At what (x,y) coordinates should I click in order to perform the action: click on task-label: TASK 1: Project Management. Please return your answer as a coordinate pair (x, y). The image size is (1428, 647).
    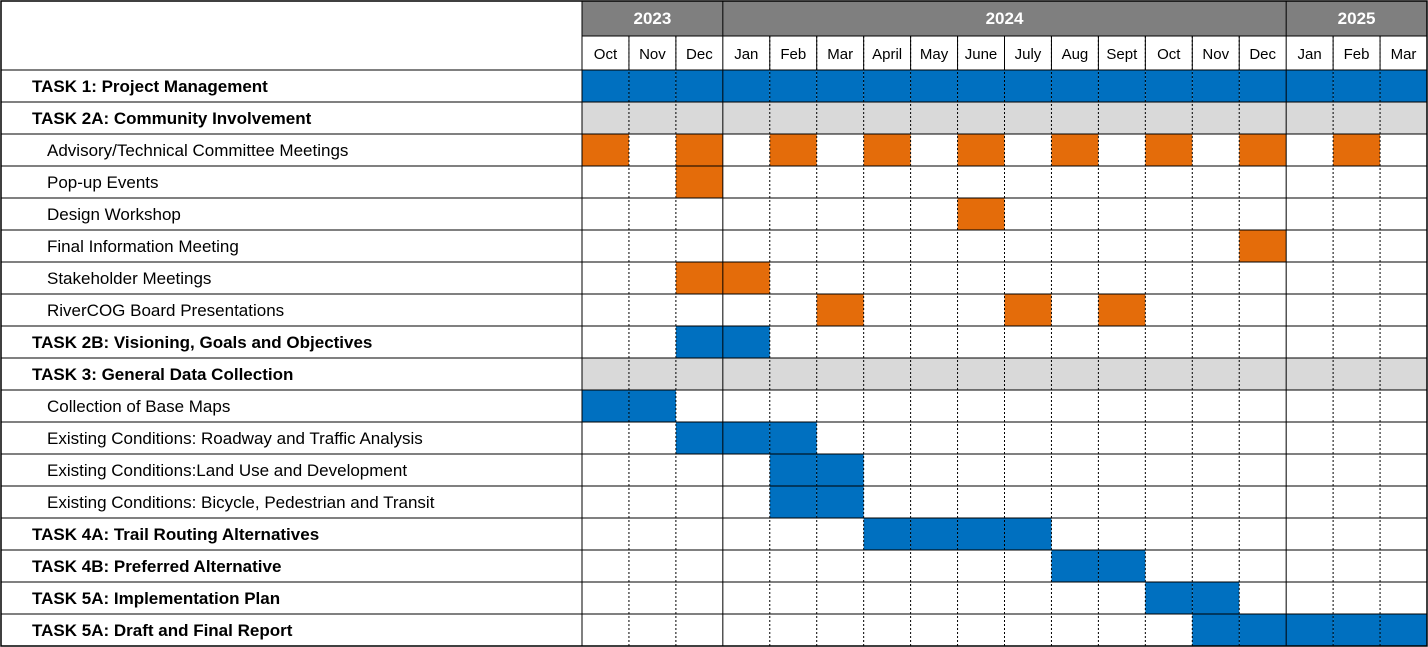
    Looking at the image, I should click on (150, 86).